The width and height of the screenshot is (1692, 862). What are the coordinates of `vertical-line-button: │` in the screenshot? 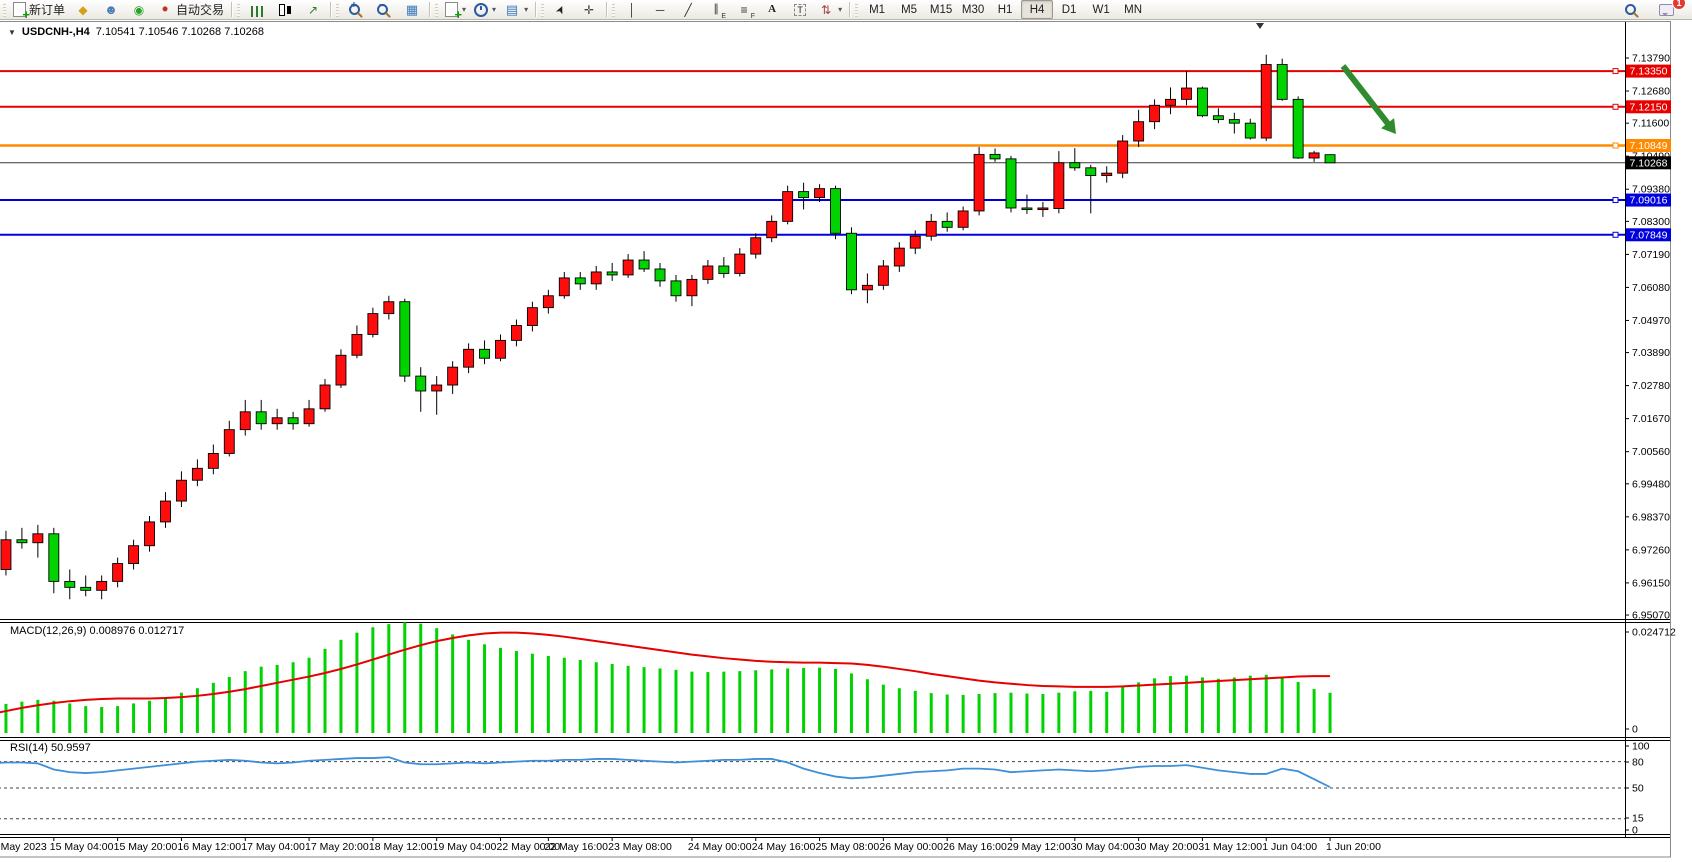 It's located at (632, 10).